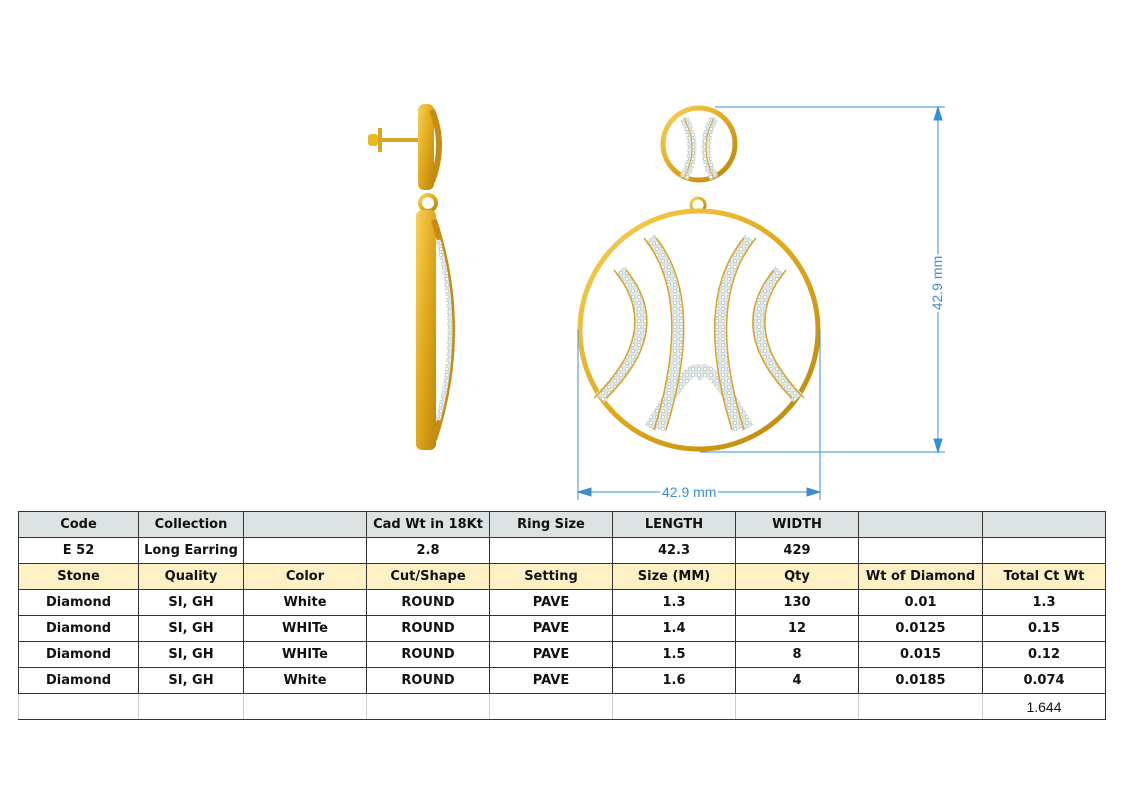 Image resolution: width=1124 pixels, height=794 pixels. I want to click on values-row: E 52 Long Earring 2.8 42.3 429, so click(562, 550).